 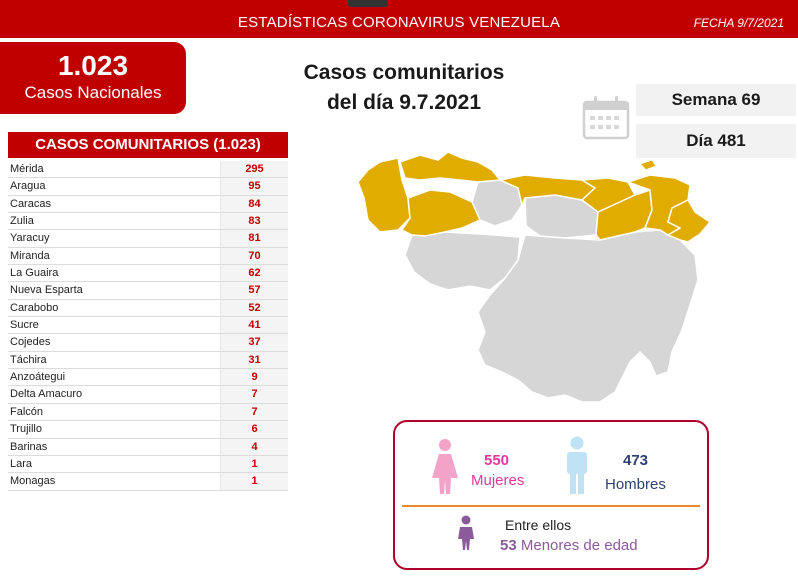 What do you see at coordinates (689, 221) in the screenshot?
I see `map-region-delta` at bounding box center [689, 221].